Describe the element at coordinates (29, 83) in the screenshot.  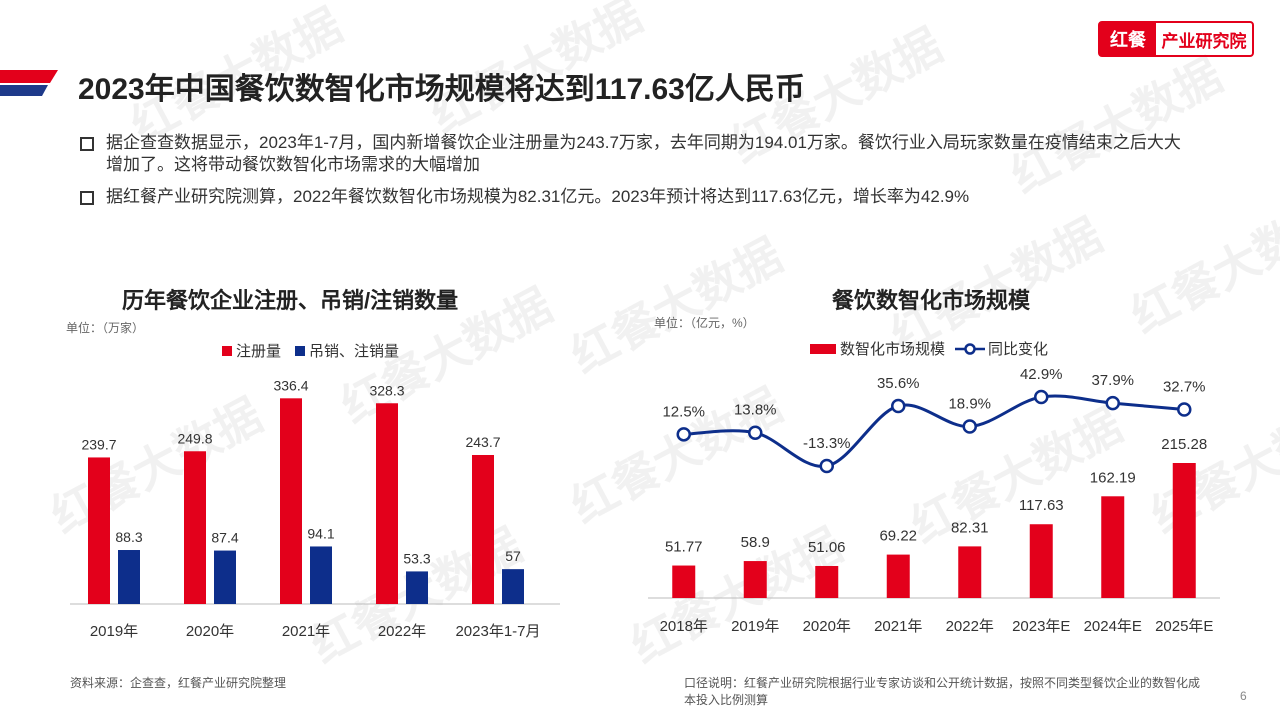
I see `header-accent-bar` at that location.